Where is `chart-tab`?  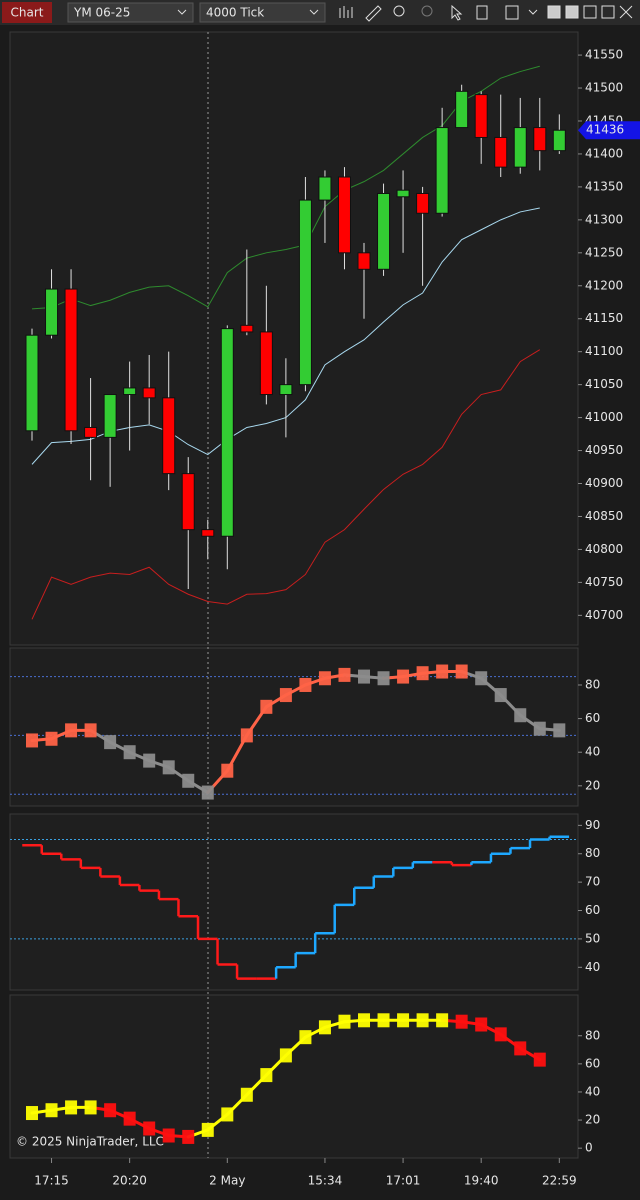 chart-tab is located at coordinates (27, 12).